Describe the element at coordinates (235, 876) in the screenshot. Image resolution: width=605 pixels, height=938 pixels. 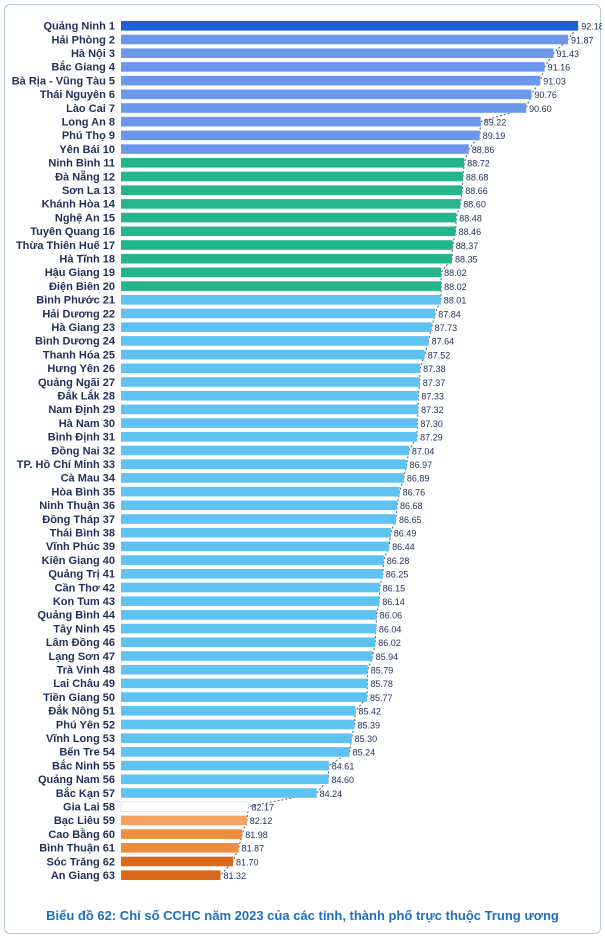
I see `value-label: 81.32` at that location.